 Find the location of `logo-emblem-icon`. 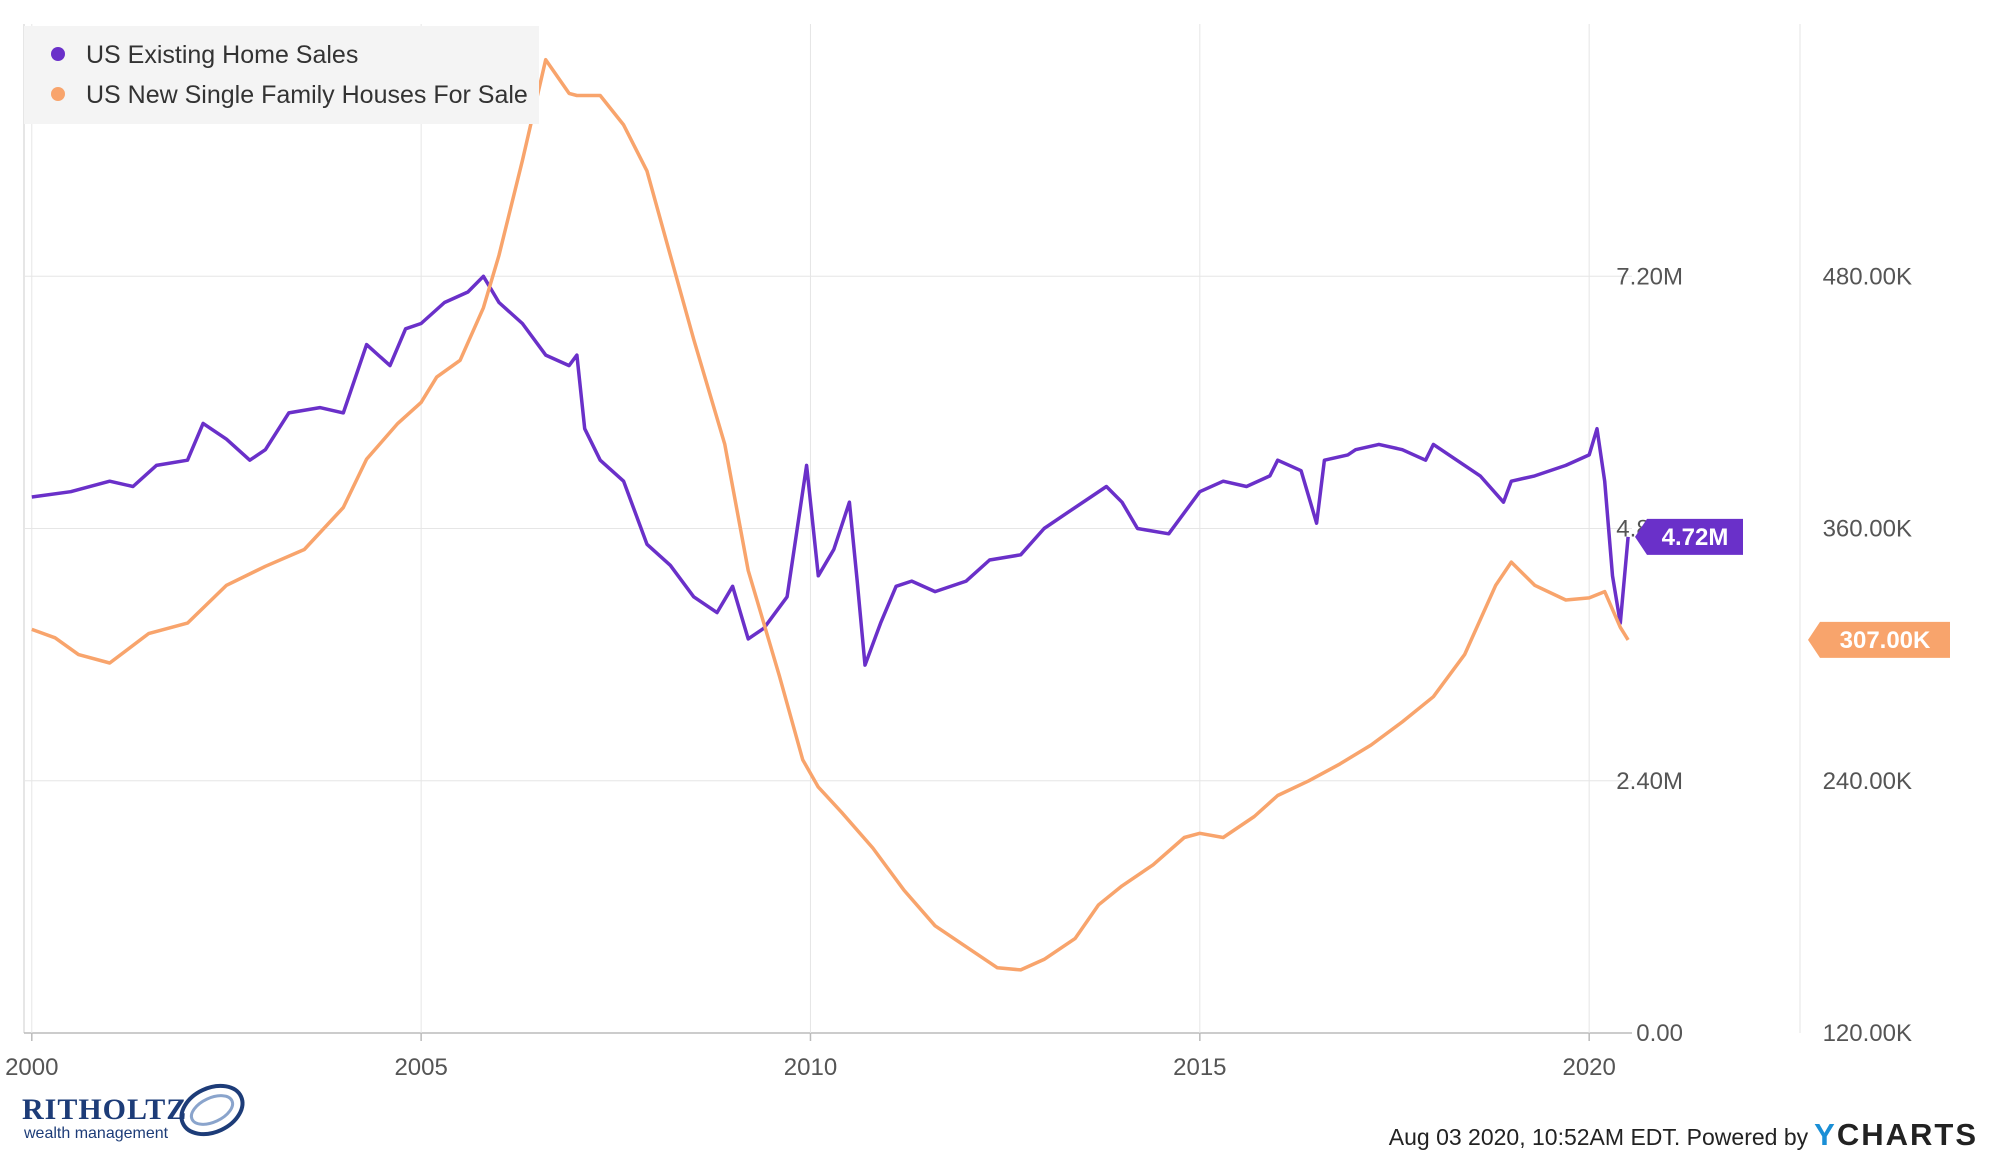

logo-emblem-icon is located at coordinates (212, 1110).